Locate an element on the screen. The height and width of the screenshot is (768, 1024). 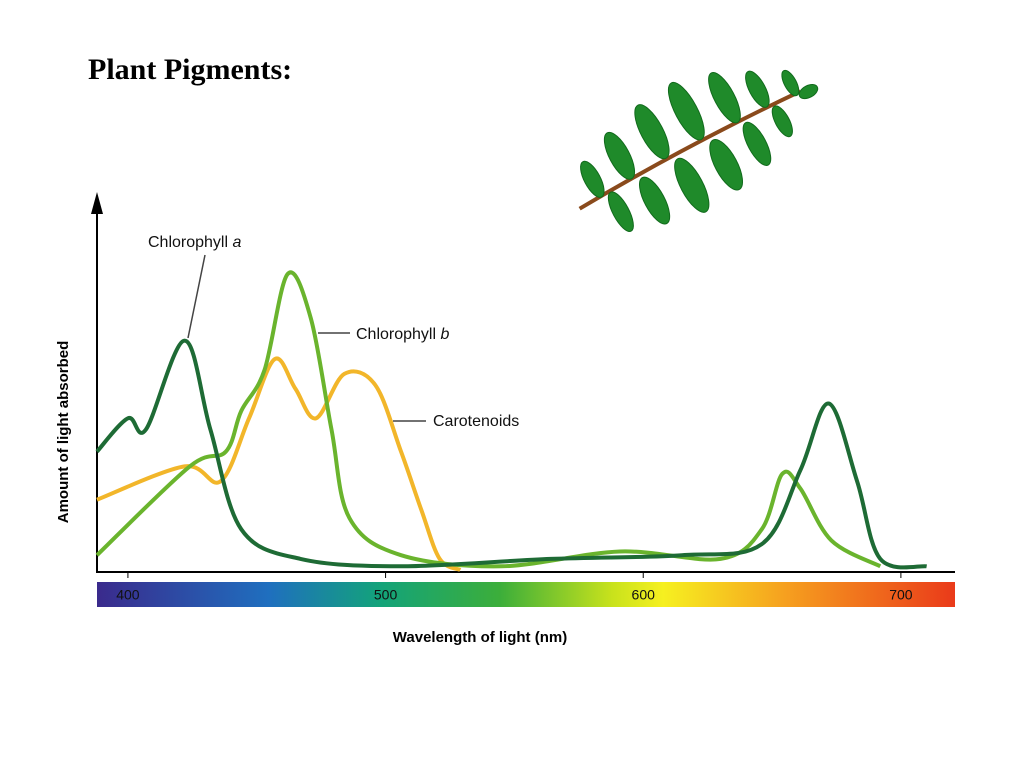
x-tick-label: 400 is located at coordinates (128, 595).